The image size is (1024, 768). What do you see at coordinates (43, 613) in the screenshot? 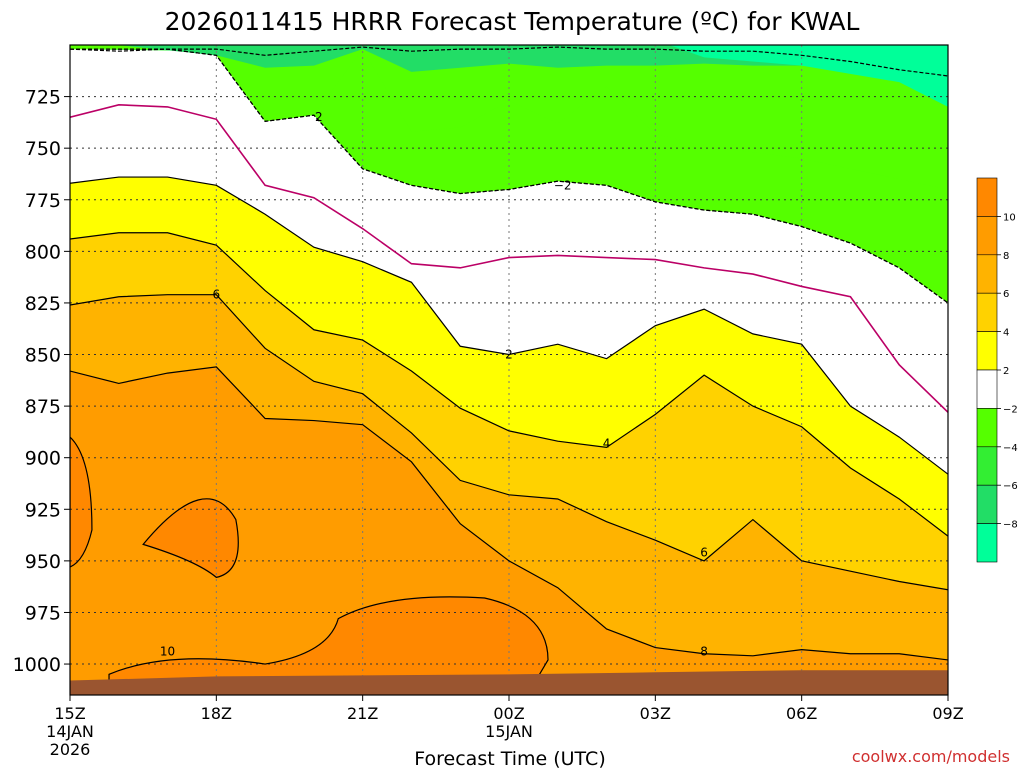
I see `y-tick-label: 975` at bounding box center [43, 613].